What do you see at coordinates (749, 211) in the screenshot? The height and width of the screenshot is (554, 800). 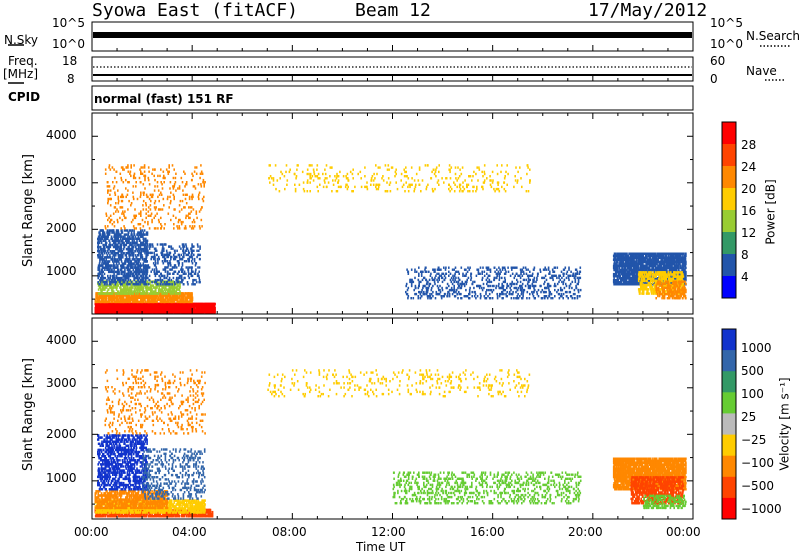 I see `power-cb-tick-16: 16` at bounding box center [749, 211].